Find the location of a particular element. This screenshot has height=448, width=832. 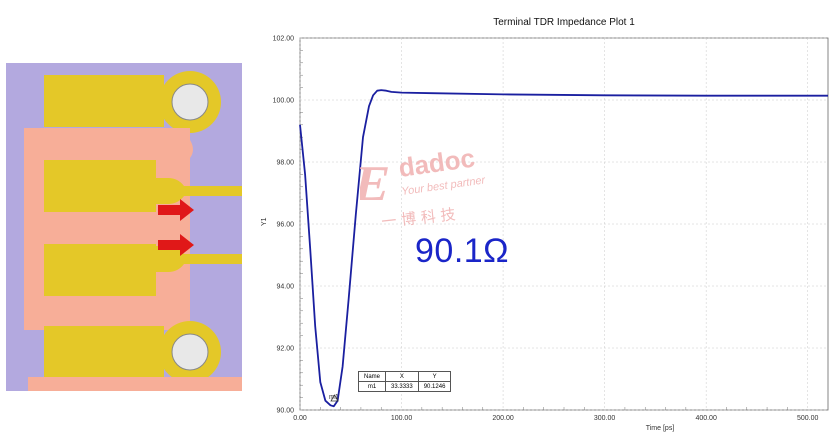

top-via-hole is located at coordinates (190, 102).